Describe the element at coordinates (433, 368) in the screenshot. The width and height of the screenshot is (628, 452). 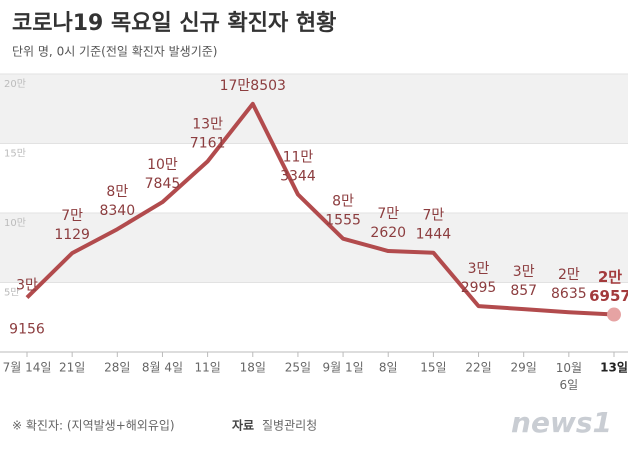
I see `x-tick-label: 15일` at that location.